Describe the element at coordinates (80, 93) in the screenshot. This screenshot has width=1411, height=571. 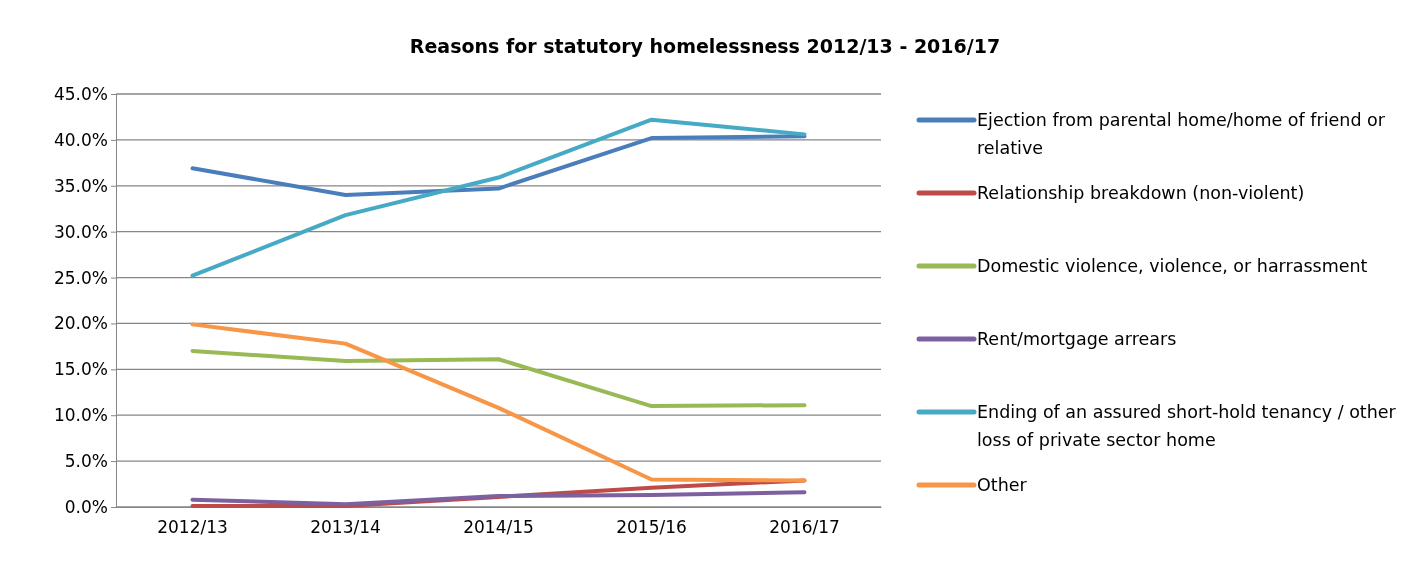
I see `y-tick-label: 45.0%` at that location.